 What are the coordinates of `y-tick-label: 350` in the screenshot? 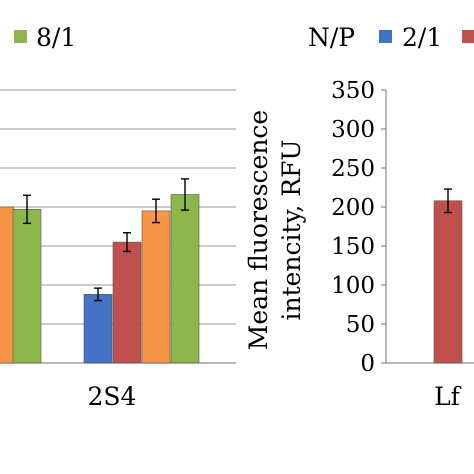 It's located at (353, 91).